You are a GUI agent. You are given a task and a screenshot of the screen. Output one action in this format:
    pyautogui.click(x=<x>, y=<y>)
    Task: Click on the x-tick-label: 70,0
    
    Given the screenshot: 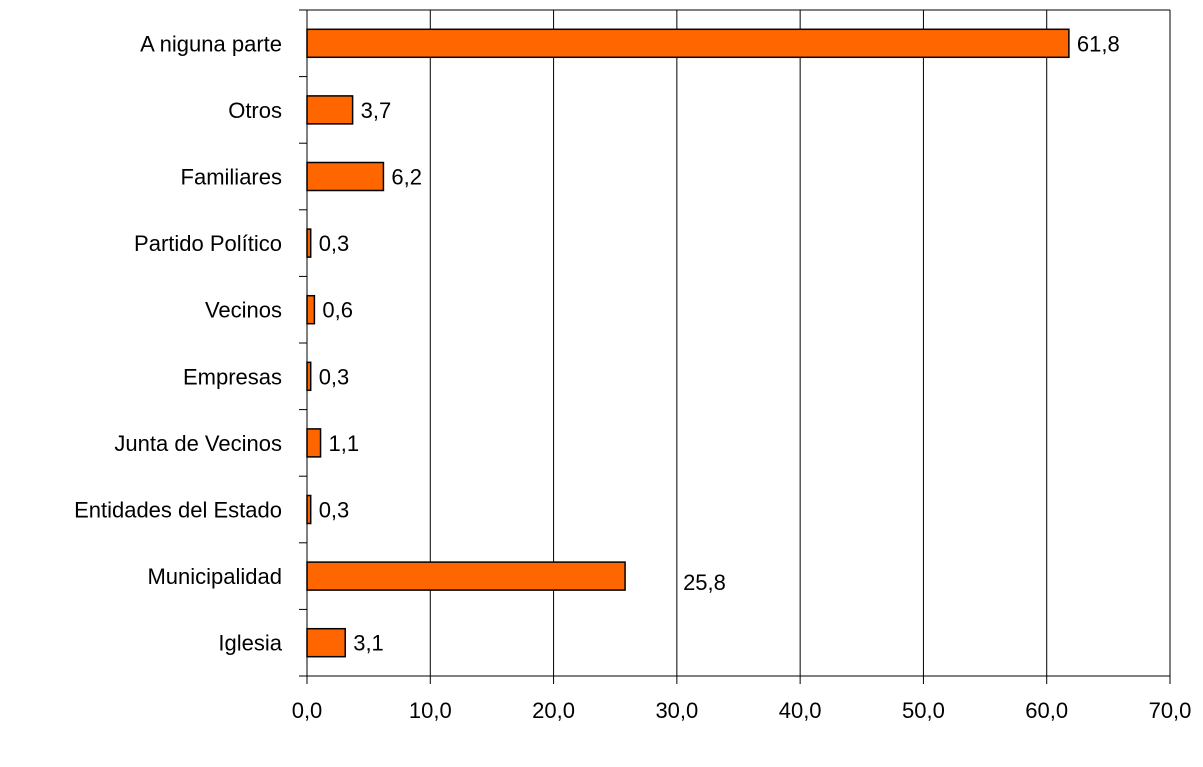 What is the action you would take?
    pyautogui.click(x=1170, y=710)
    